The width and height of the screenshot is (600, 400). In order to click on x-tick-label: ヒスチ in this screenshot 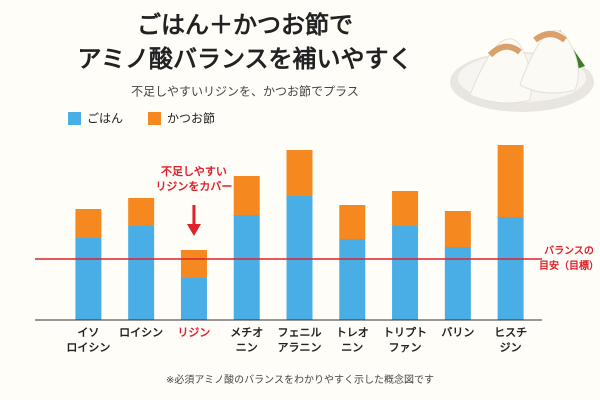, I will do `click(510, 332)`.